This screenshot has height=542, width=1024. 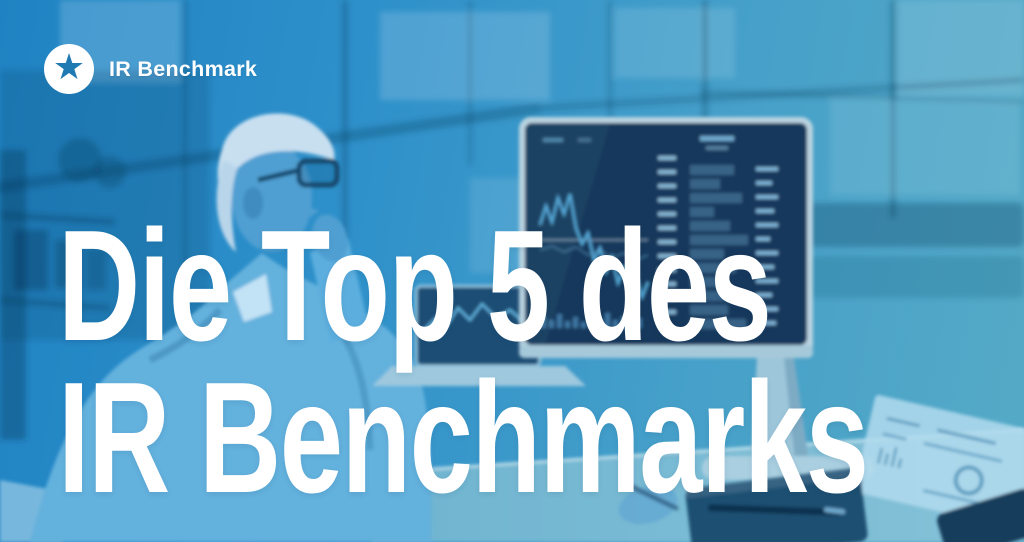 I want to click on brand-logo: ★ IR Benchmark, so click(x=150, y=69).